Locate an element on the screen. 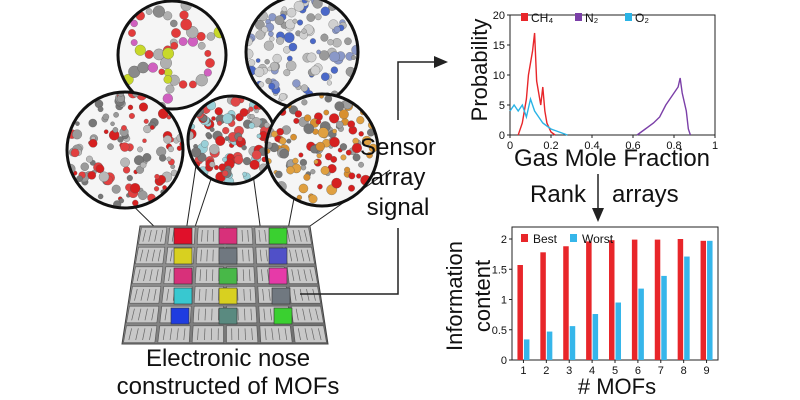  rank-label-left: Rank is located at coordinates (558, 194).